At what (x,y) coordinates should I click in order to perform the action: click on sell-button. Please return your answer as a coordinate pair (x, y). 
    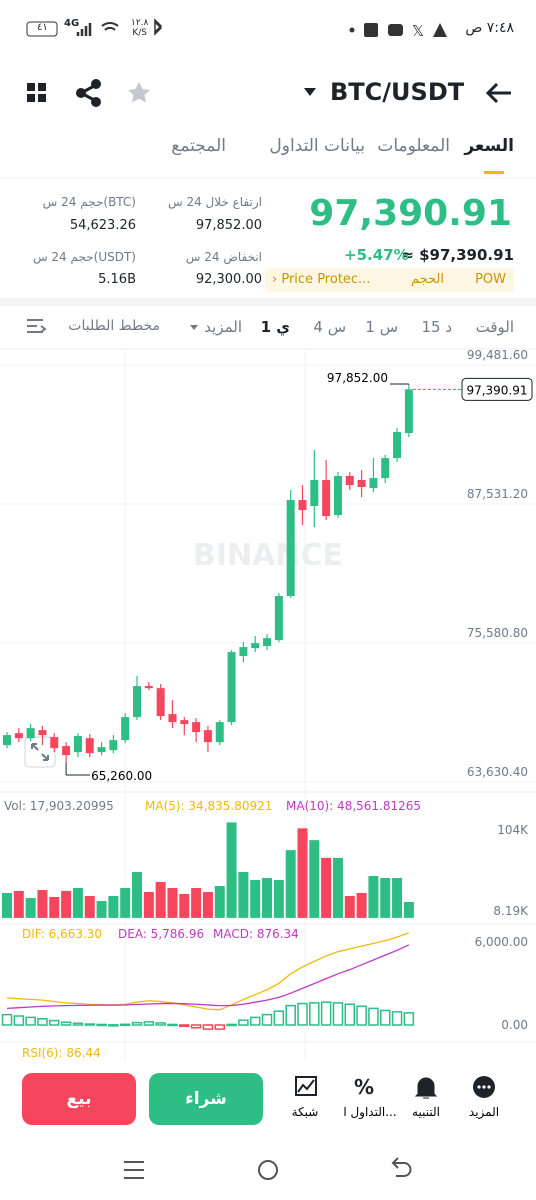
    Looking at the image, I should click on (79, 1099).